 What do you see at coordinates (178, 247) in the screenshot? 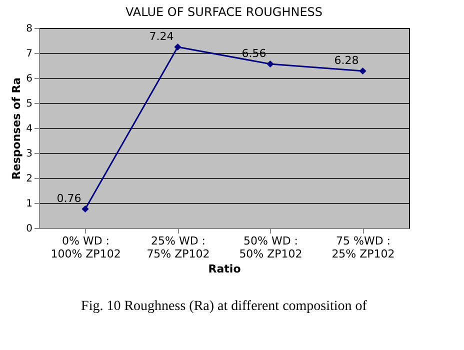
I see `x-tick-label: 25% WD : 75% ZP102` at bounding box center [178, 247].